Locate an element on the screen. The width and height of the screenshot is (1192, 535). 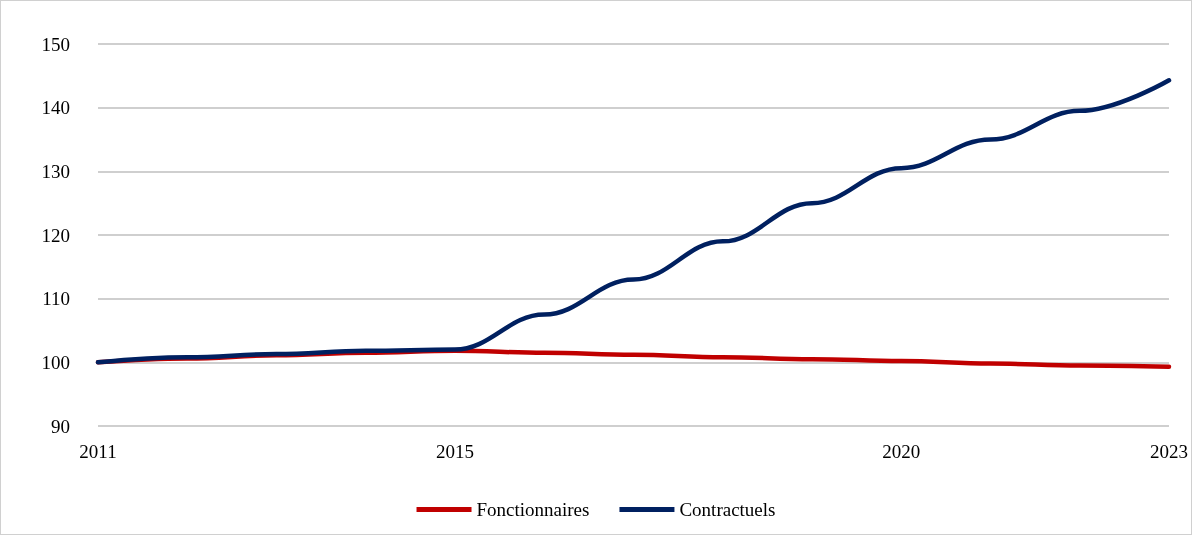
y-tick-label: 90 is located at coordinates (60, 426).